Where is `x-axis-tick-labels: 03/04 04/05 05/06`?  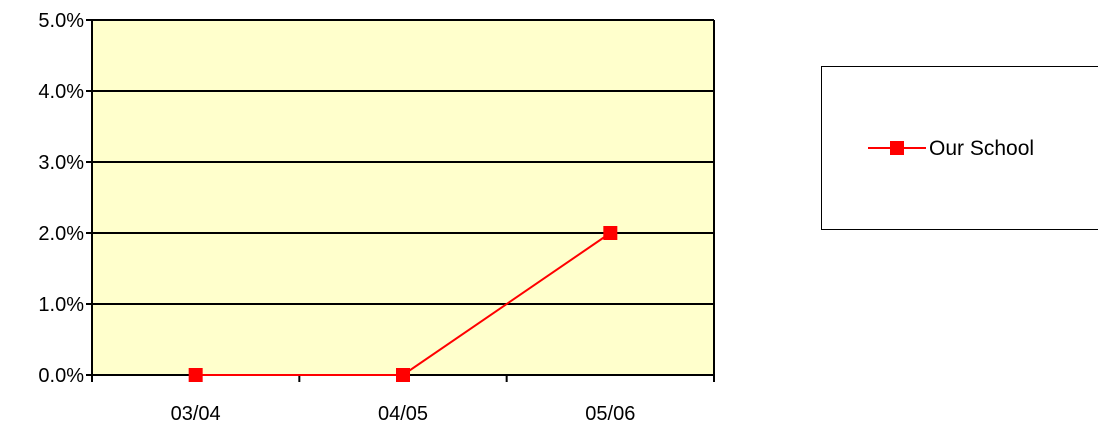
x-axis-tick-labels: 03/04 04/05 05/06 is located at coordinates (403, 414).